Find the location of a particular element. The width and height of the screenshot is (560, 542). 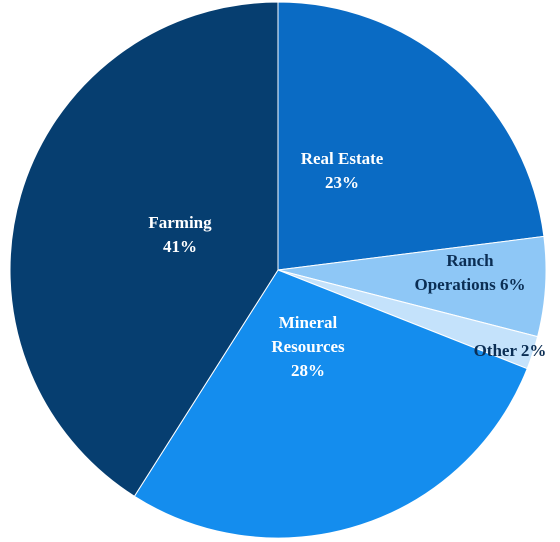

slice-label-line: Resources is located at coordinates (308, 346).